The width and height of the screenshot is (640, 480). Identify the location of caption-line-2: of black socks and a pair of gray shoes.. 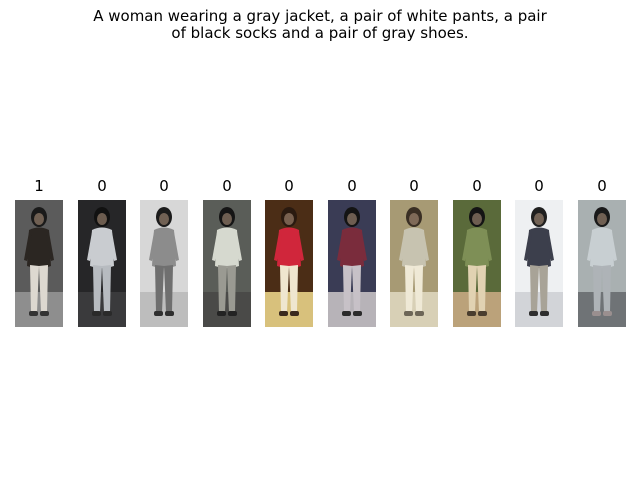
(320, 33).